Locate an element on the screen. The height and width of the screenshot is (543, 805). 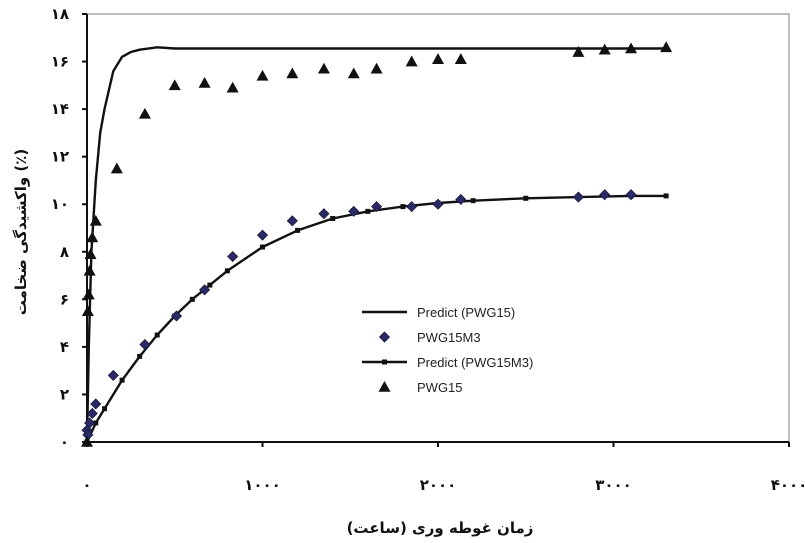
y-axis-title: واکشیدگی ضخامت (٪) is located at coordinates (21, 232).